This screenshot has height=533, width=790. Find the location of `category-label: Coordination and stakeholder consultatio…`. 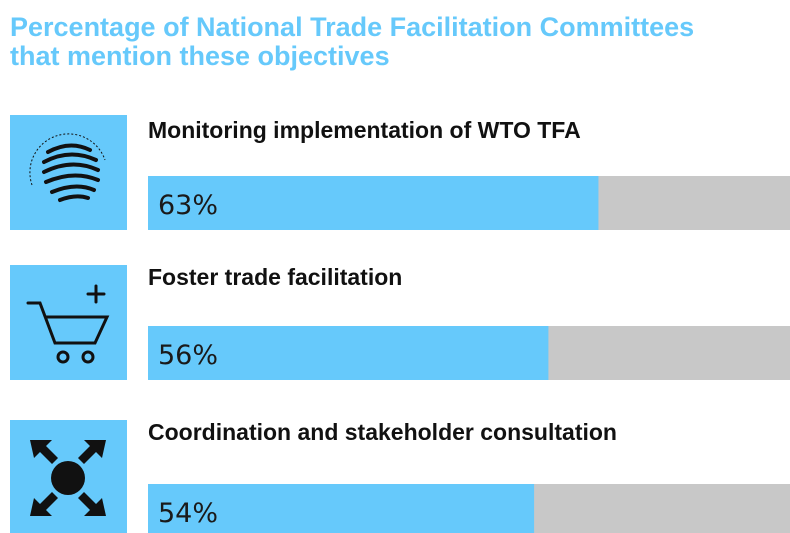

category-label: Coordination and stakeholder consultatio… is located at coordinates (382, 432).